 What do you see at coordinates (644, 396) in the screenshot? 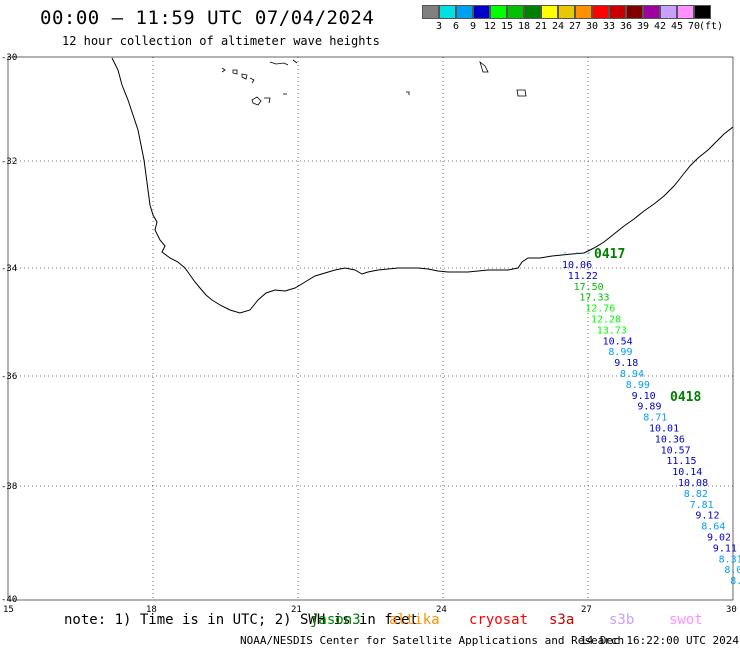
I see `wave-height-label: 9.10` at bounding box center [644, 396].